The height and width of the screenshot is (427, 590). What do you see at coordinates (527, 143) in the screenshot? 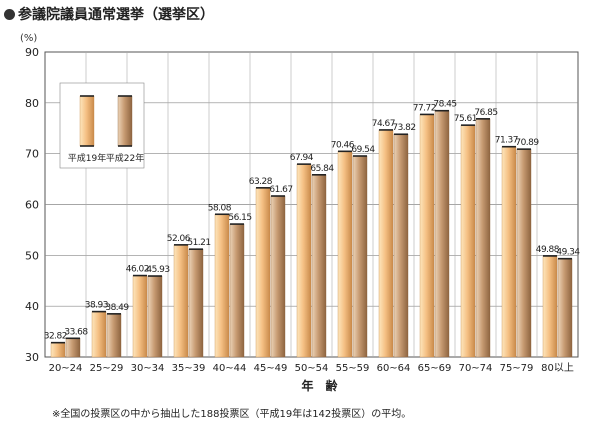
I see `data-label: 70.89` at bounding box center [527, 143].